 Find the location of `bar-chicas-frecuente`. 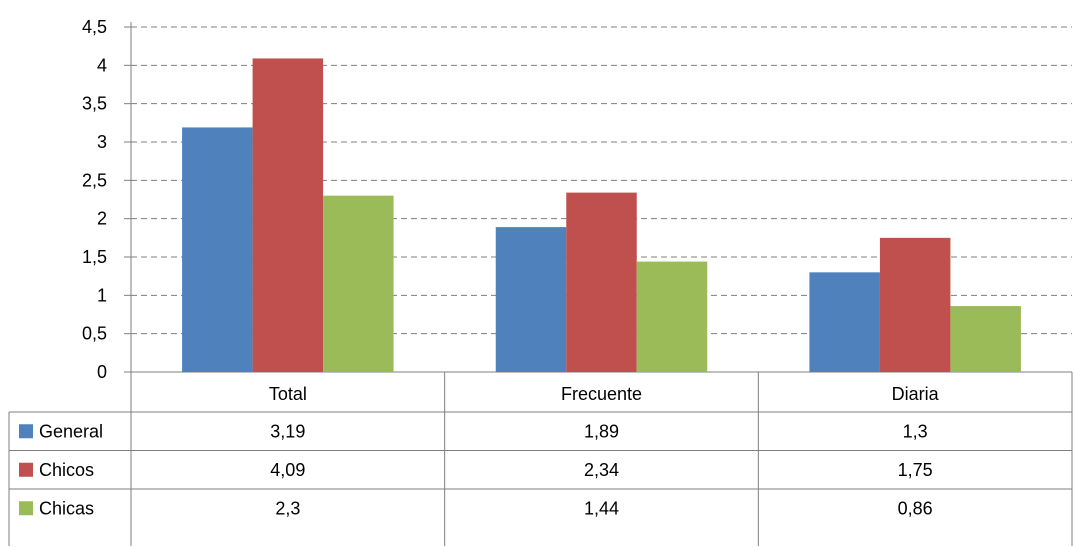

bar-chicas-frecuente is located at coordinates (672, 316).